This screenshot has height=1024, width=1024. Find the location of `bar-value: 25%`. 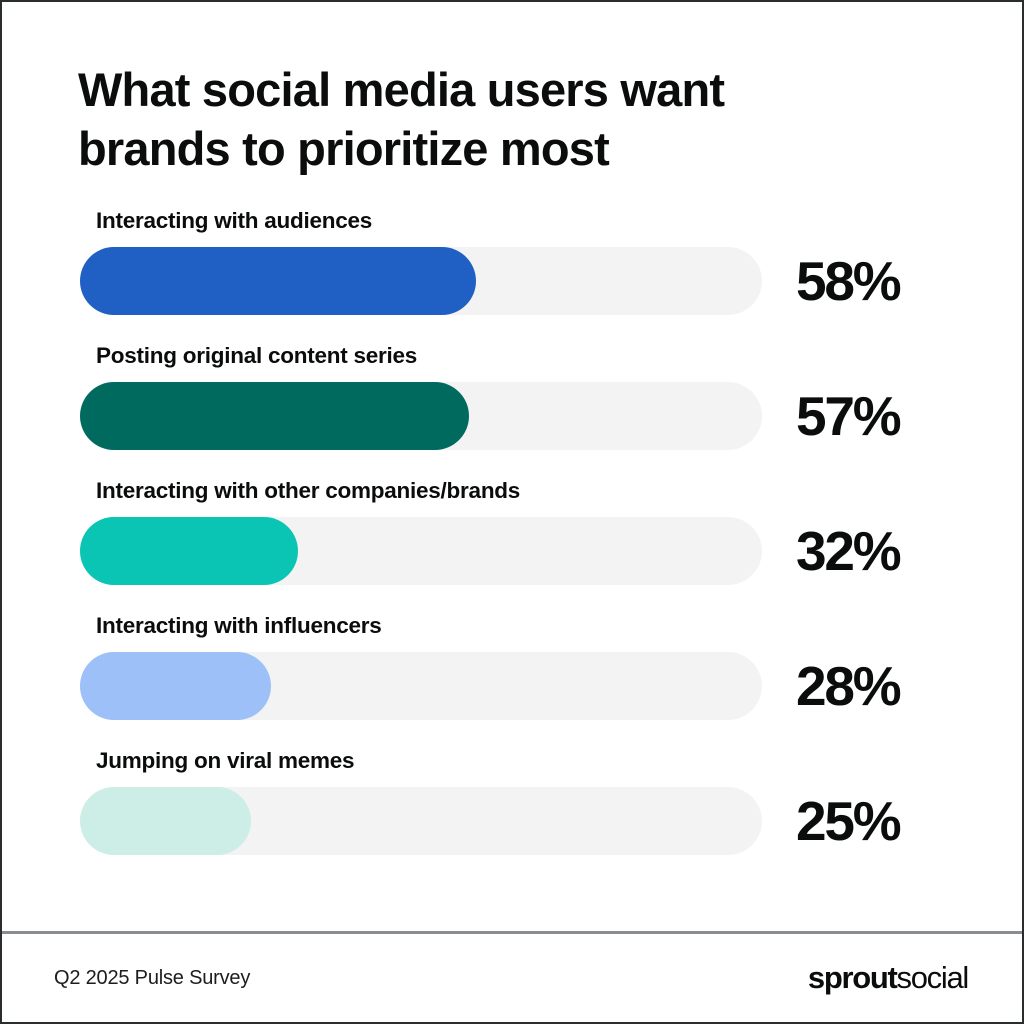

bar-value: 25% is located at coordinates (849, 820).